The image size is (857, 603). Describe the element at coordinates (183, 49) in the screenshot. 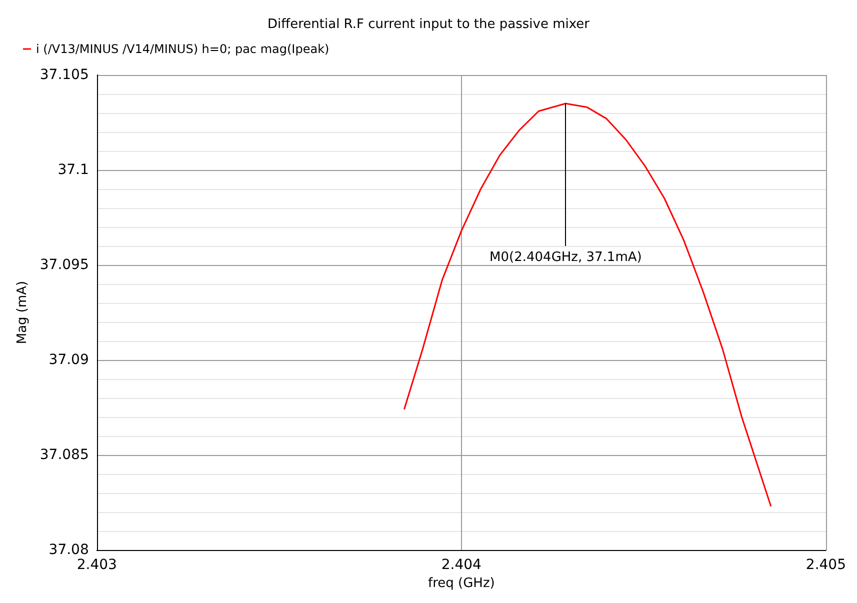

I see `legend-label: i (/V13/MINUS /V14/MINUS) h=0; pac mag(Ipeak)` at that location.